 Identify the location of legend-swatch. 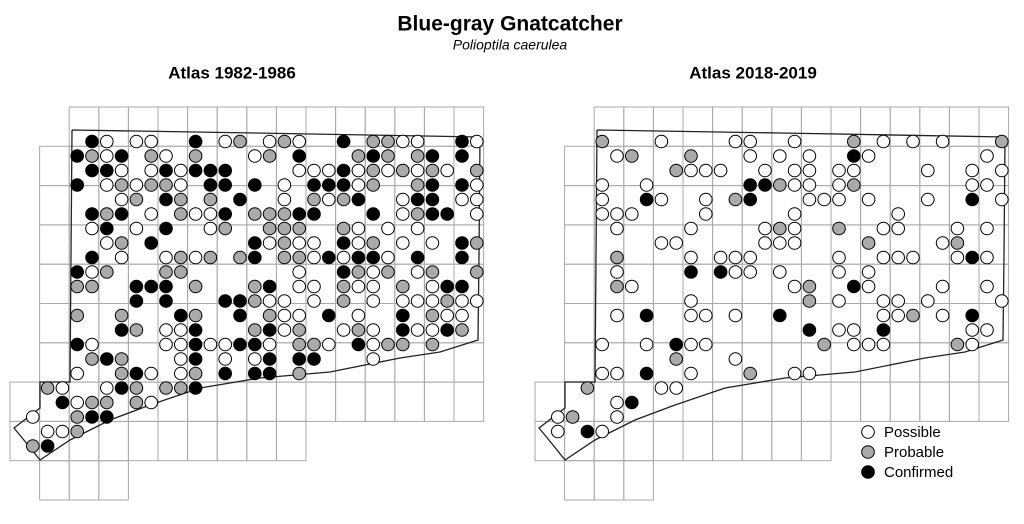
(868, 472).